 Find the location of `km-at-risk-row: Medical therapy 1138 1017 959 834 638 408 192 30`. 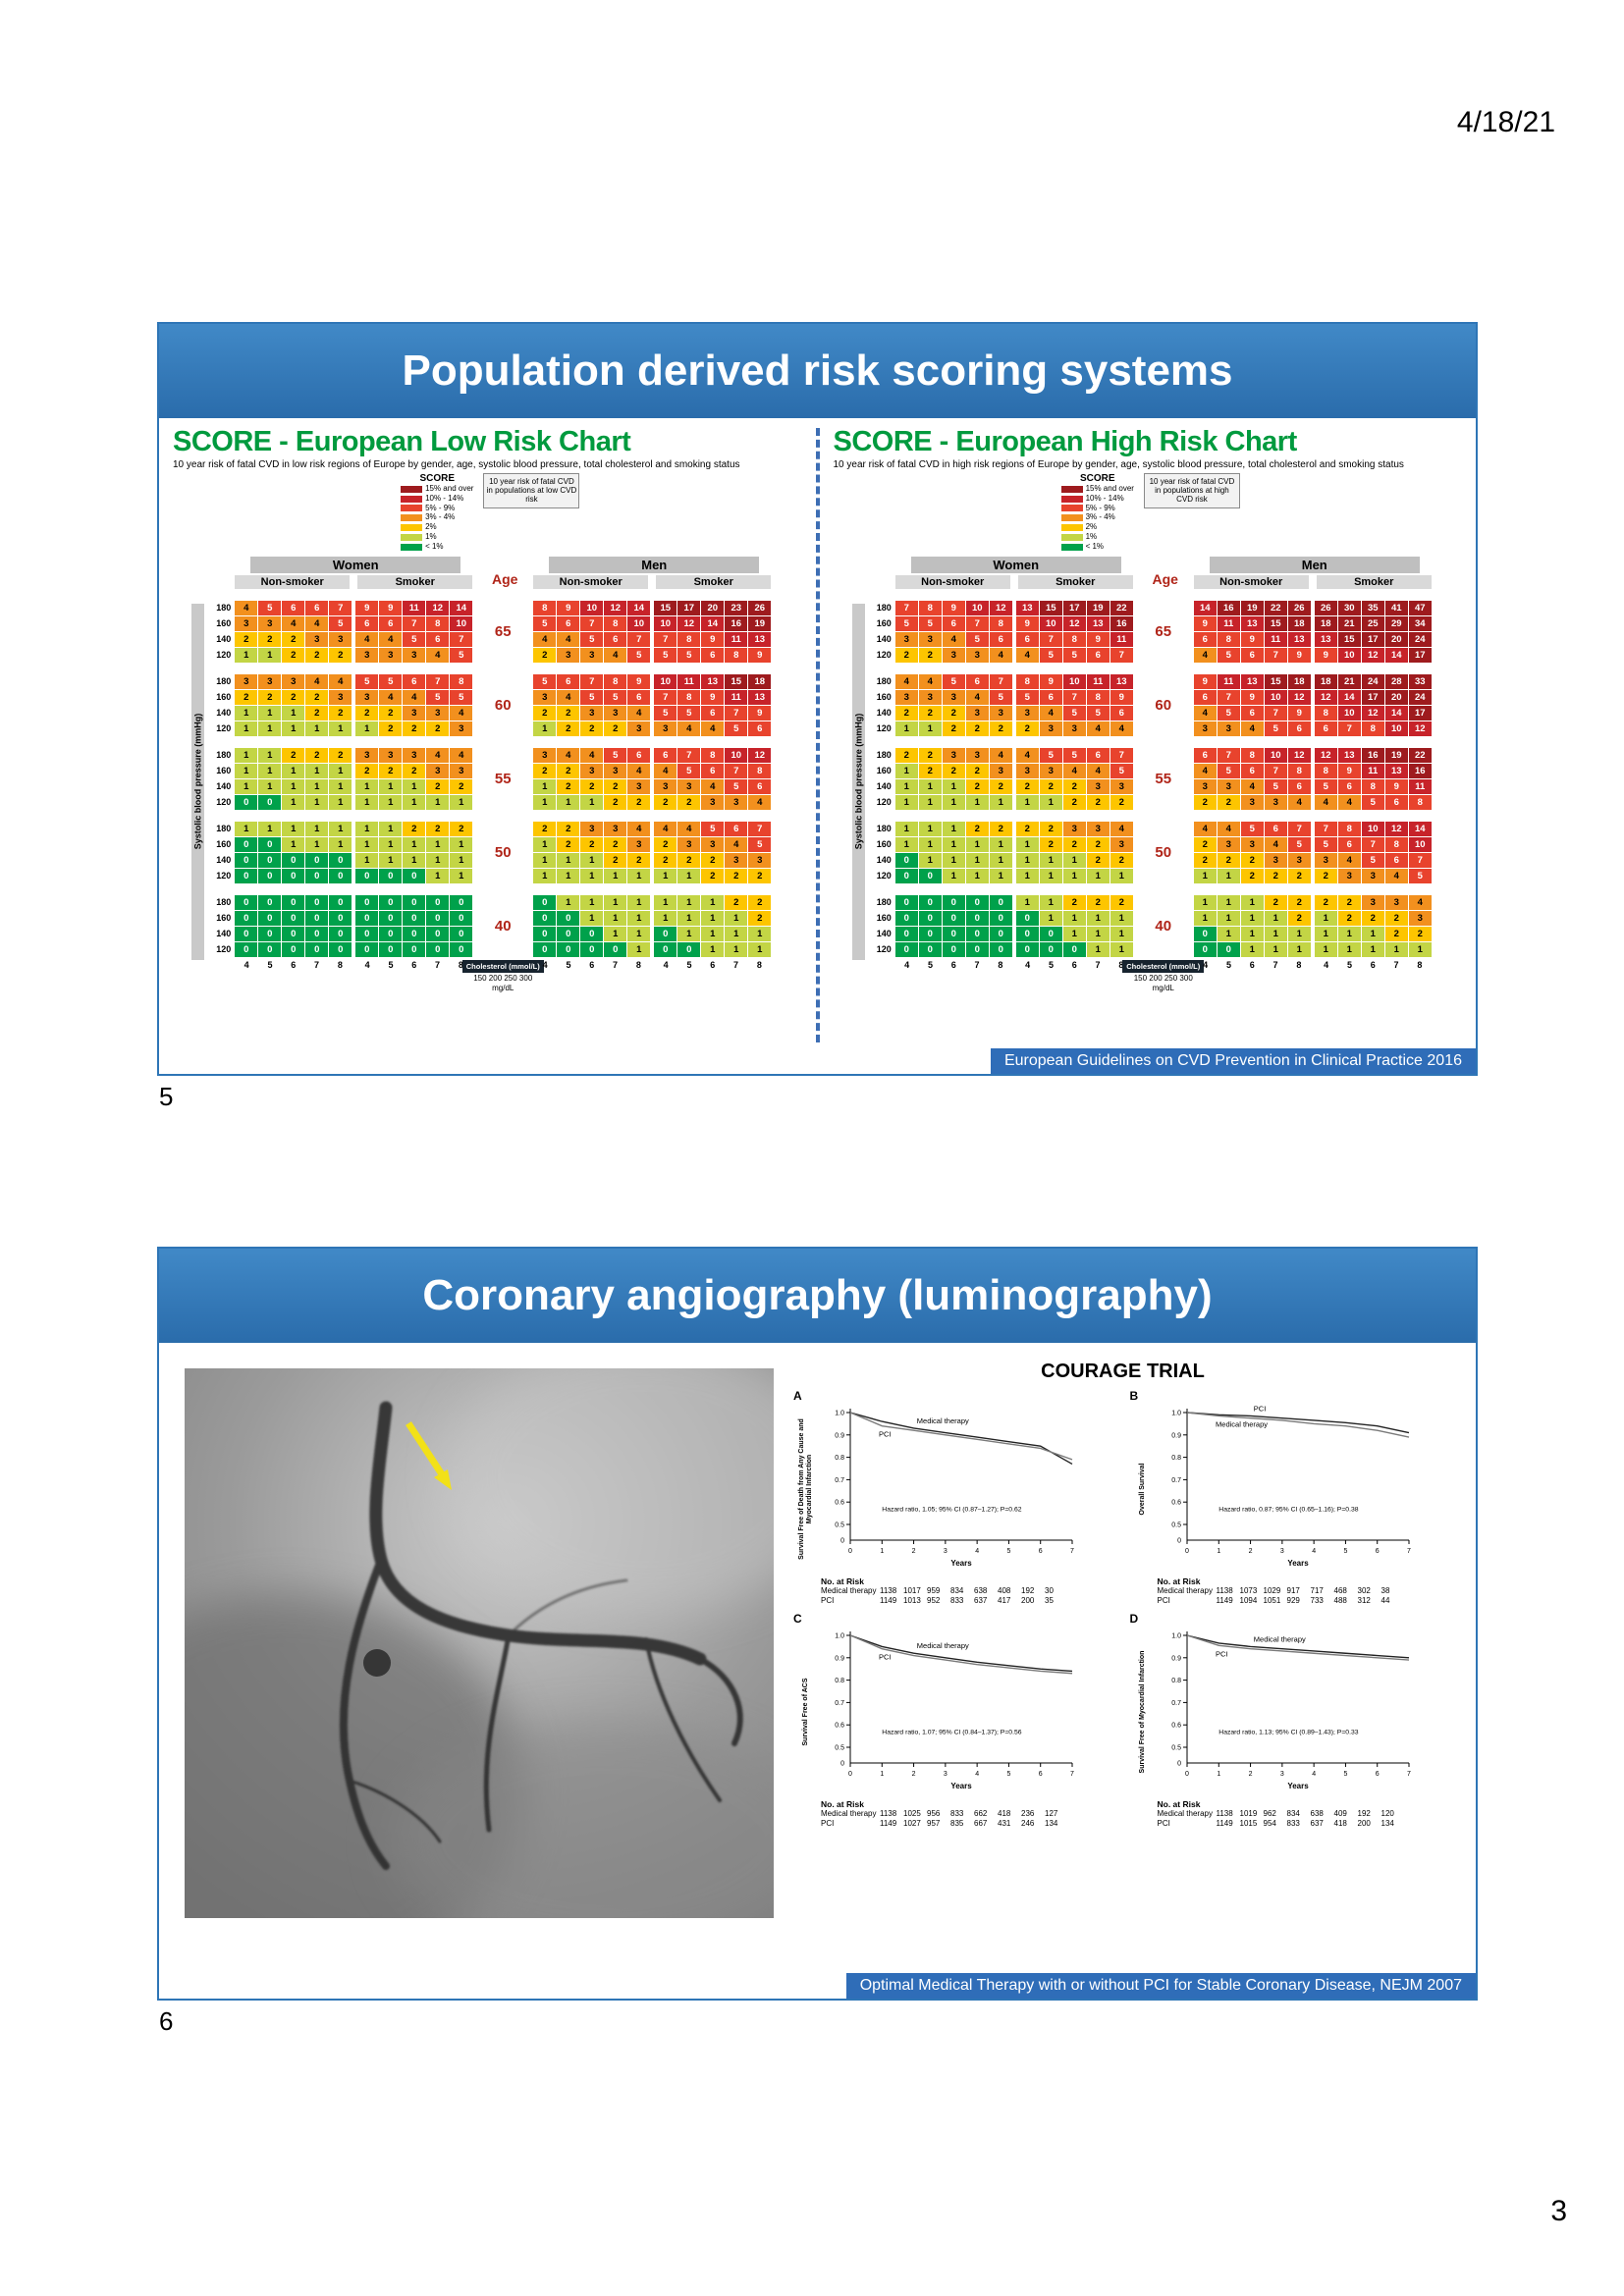

km-at-risk-row: Medical therapy 1138 1017 959 834 638 408 192 30 is located at coordinates (969, 1591).